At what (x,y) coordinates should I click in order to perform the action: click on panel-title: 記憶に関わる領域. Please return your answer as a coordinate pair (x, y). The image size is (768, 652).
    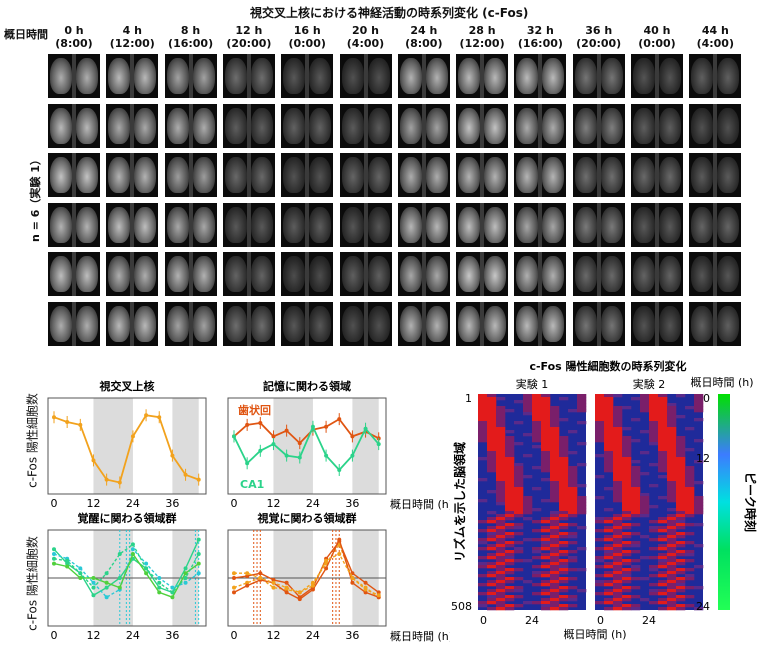
    Looking at the image, I should click on (307, 386).